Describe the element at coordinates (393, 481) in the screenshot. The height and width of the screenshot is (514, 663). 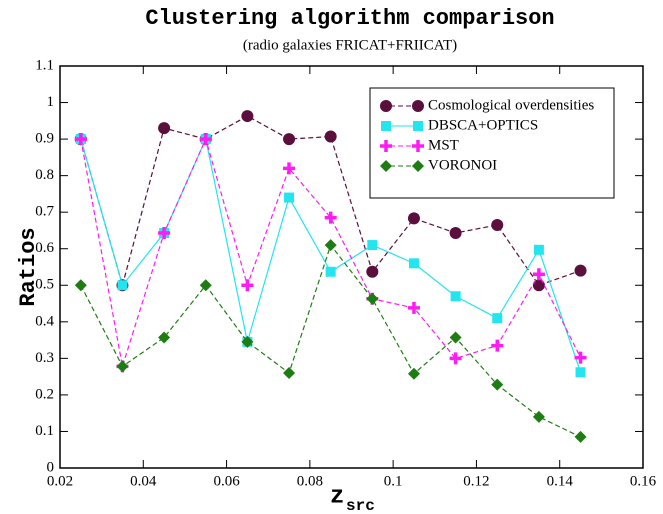
I see `x-tick-label: 0.1` at that location.